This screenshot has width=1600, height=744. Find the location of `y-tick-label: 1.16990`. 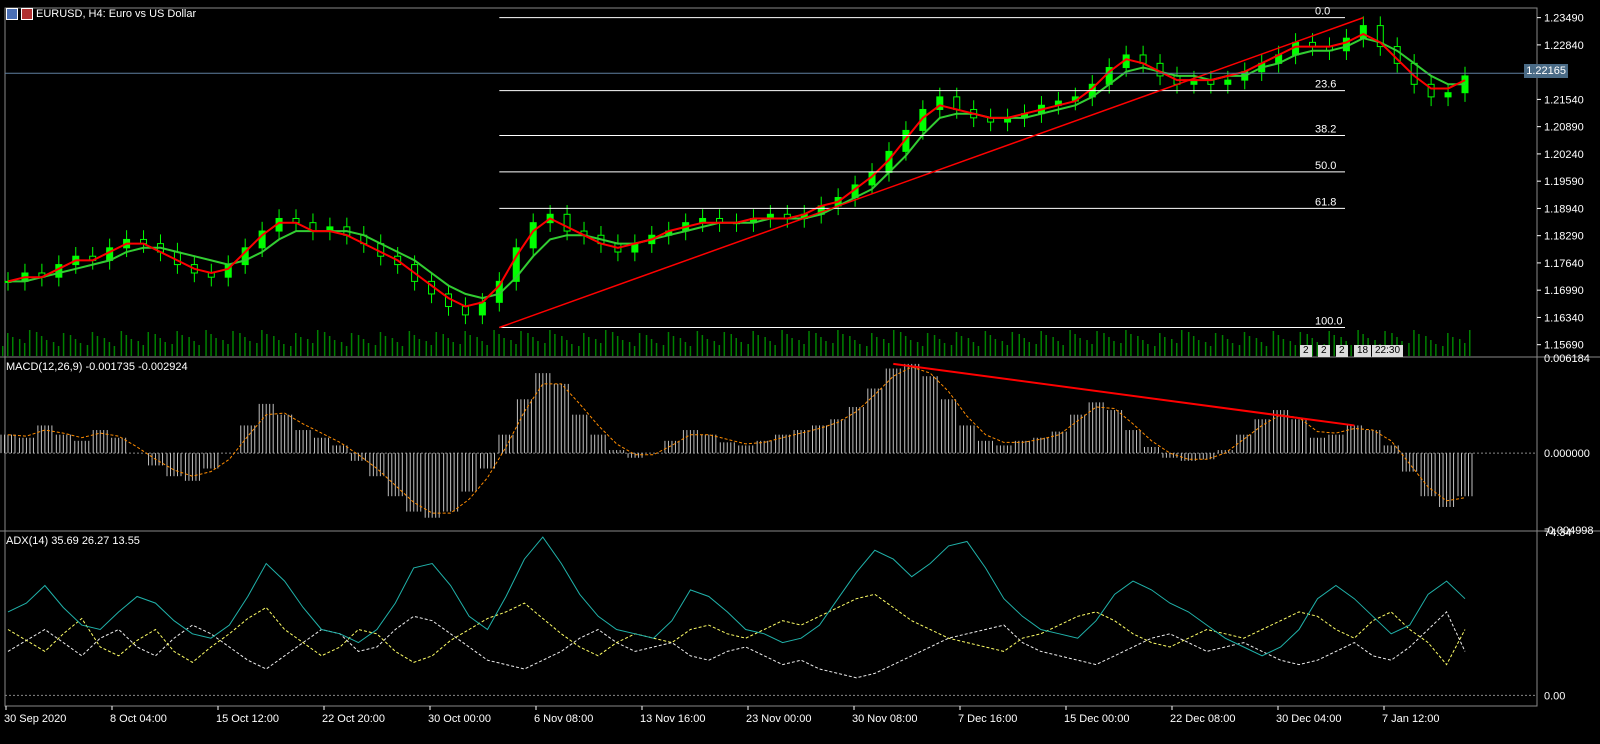

y-tick-label: 1.16990 is located at coordinates (1564, 291).